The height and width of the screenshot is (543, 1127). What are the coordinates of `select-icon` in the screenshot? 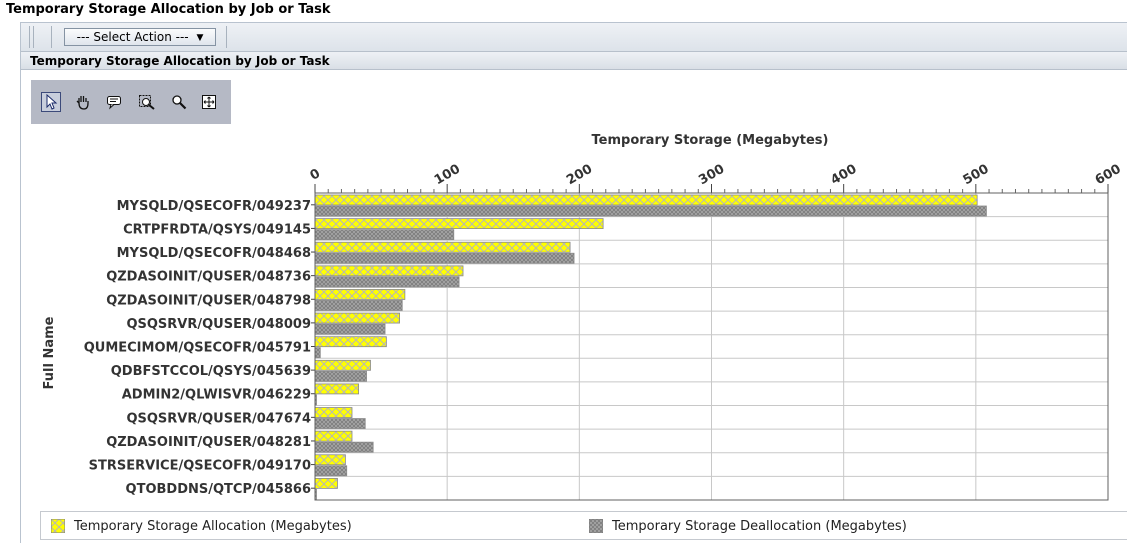 It's located at (52, 102).